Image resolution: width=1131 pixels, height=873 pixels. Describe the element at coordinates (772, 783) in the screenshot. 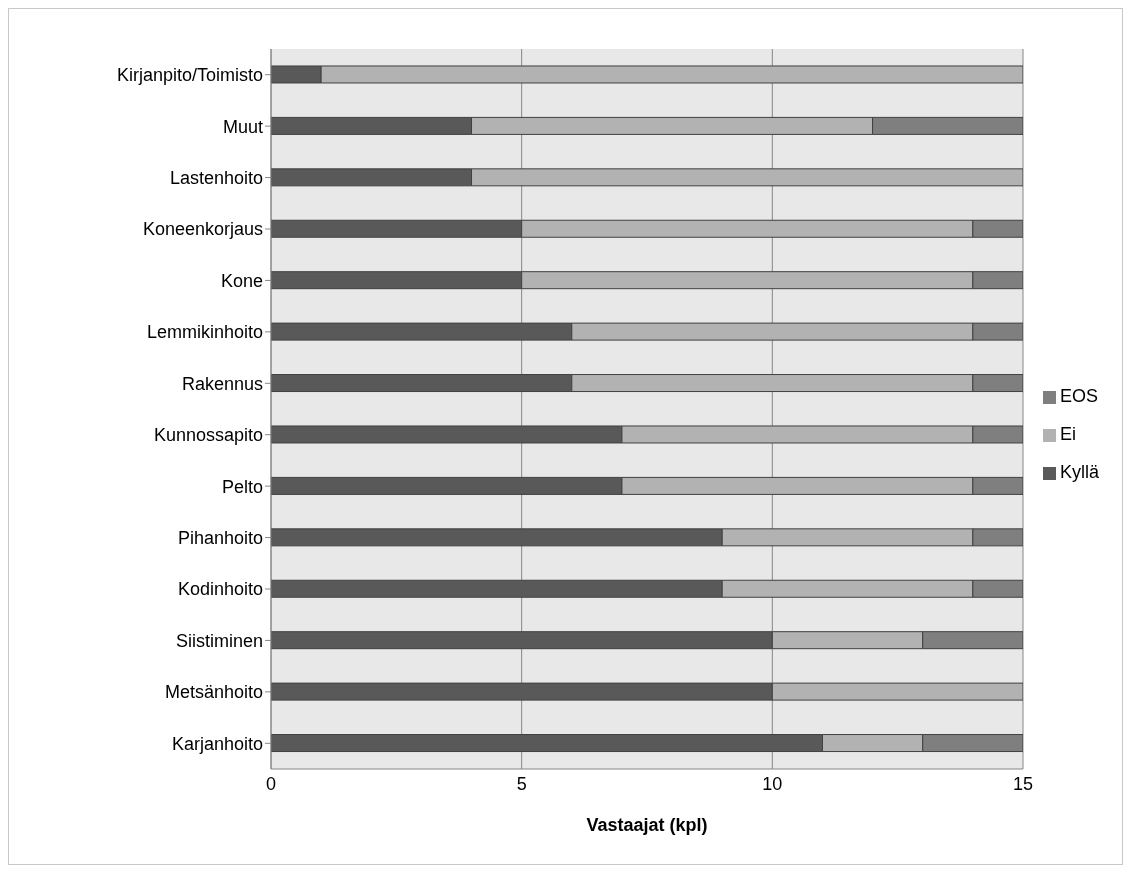

I see `x-tick-label: 10` at that location.